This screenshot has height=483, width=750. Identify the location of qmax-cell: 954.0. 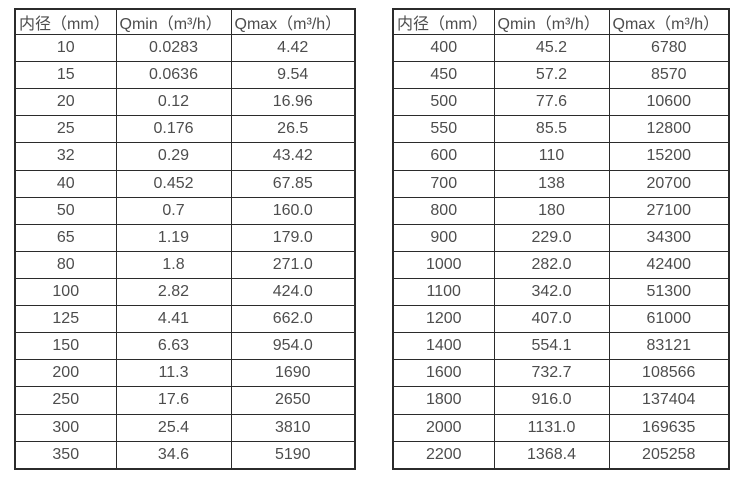
(293, 346).